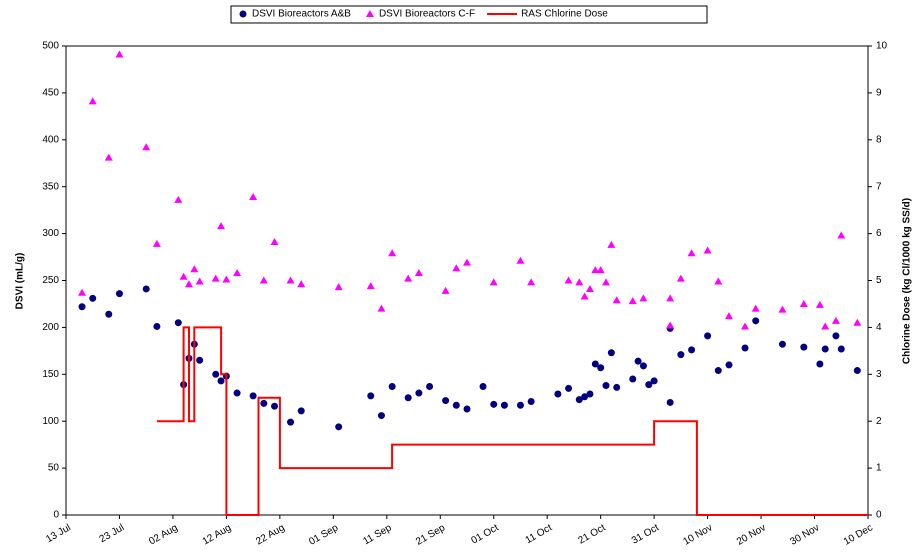 This screenshot has width=916, height=558. I want to click on y-tick-label: 300, so click(50, 233).